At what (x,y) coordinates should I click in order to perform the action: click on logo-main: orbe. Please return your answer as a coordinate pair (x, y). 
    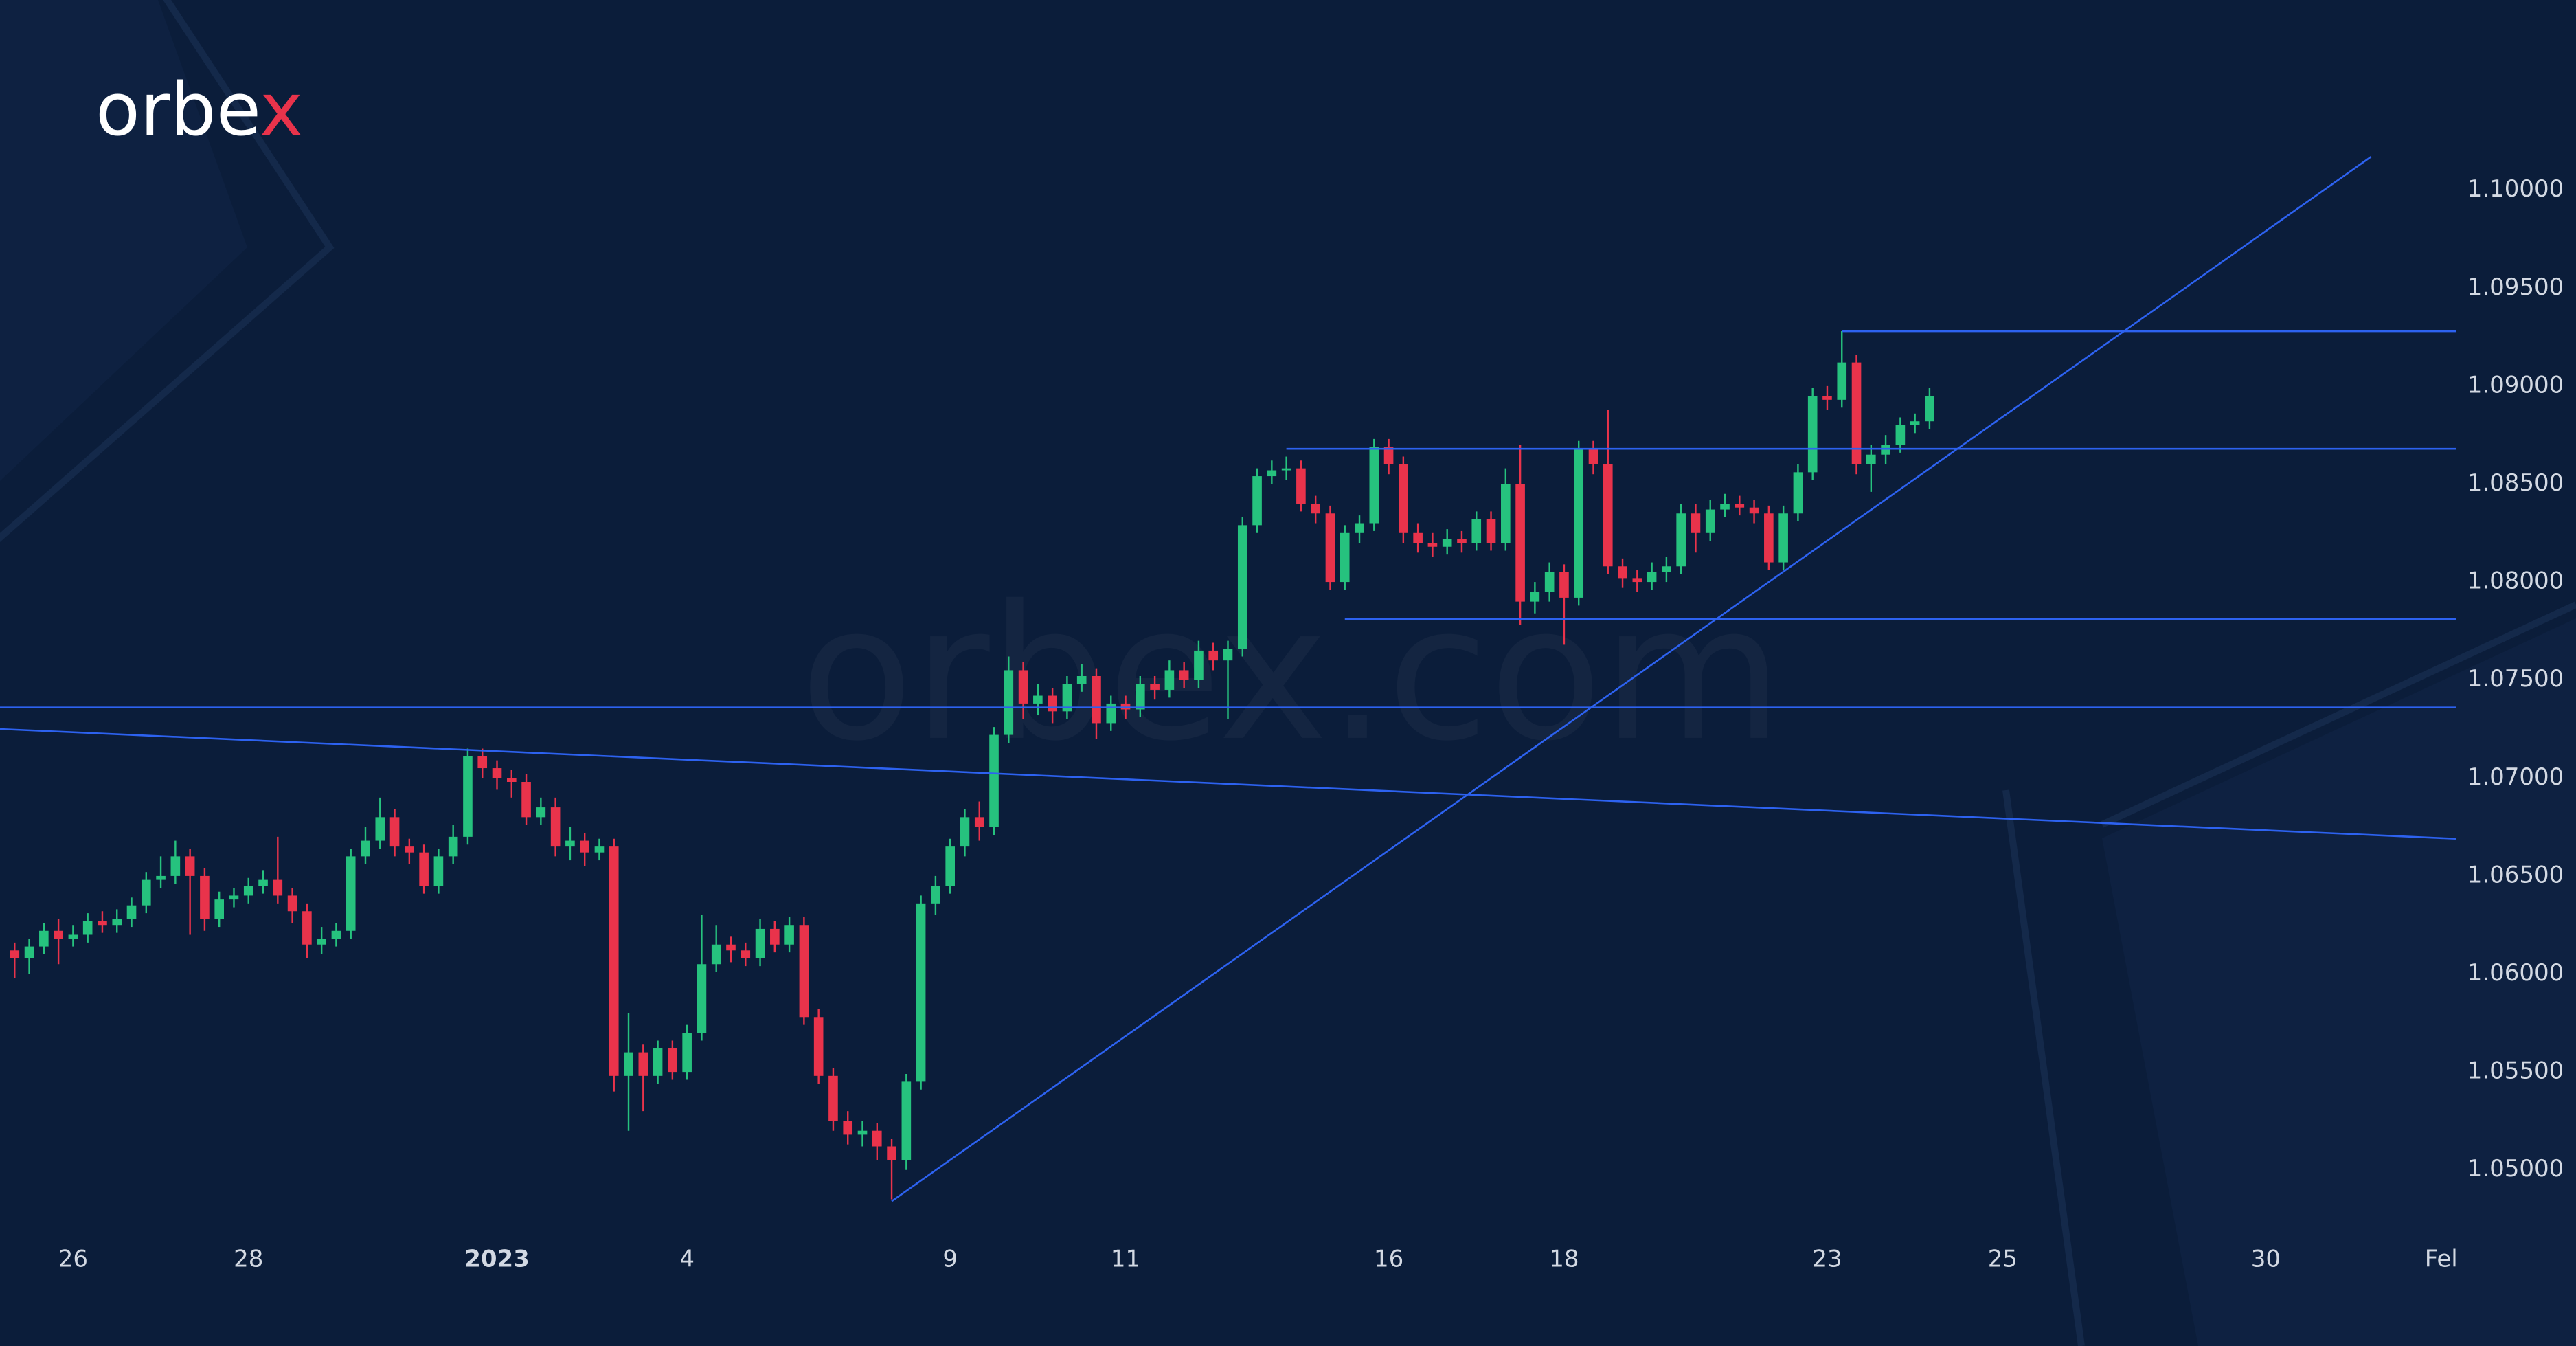
    Looking at the image, I should click on (177, 109).